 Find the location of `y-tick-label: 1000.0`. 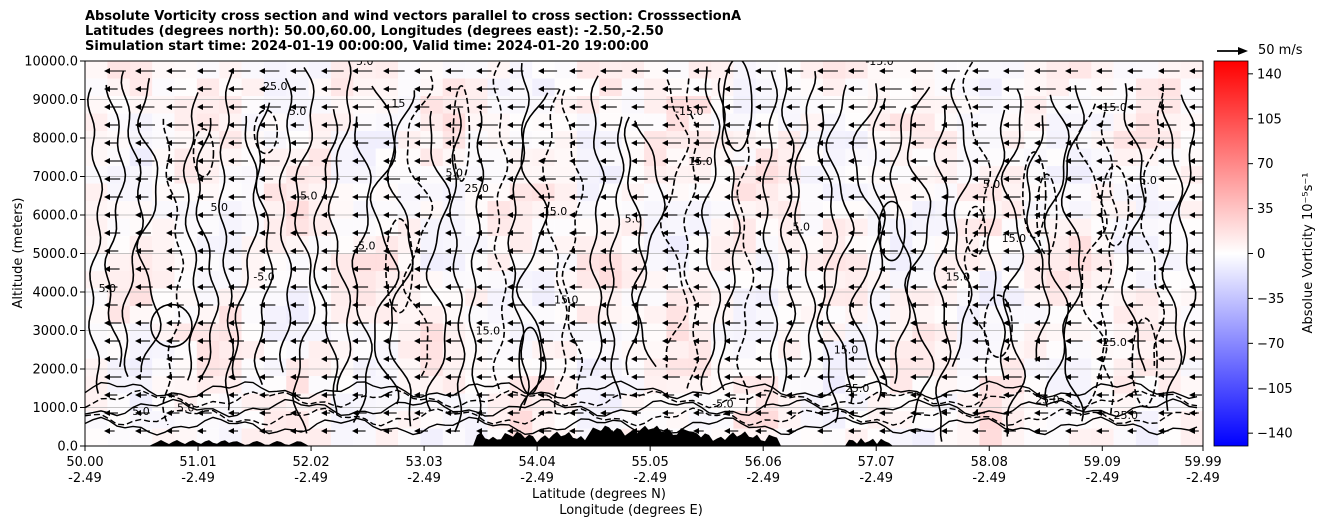

y-tick-label: 1000.0 is located at coordinates (56, 408).